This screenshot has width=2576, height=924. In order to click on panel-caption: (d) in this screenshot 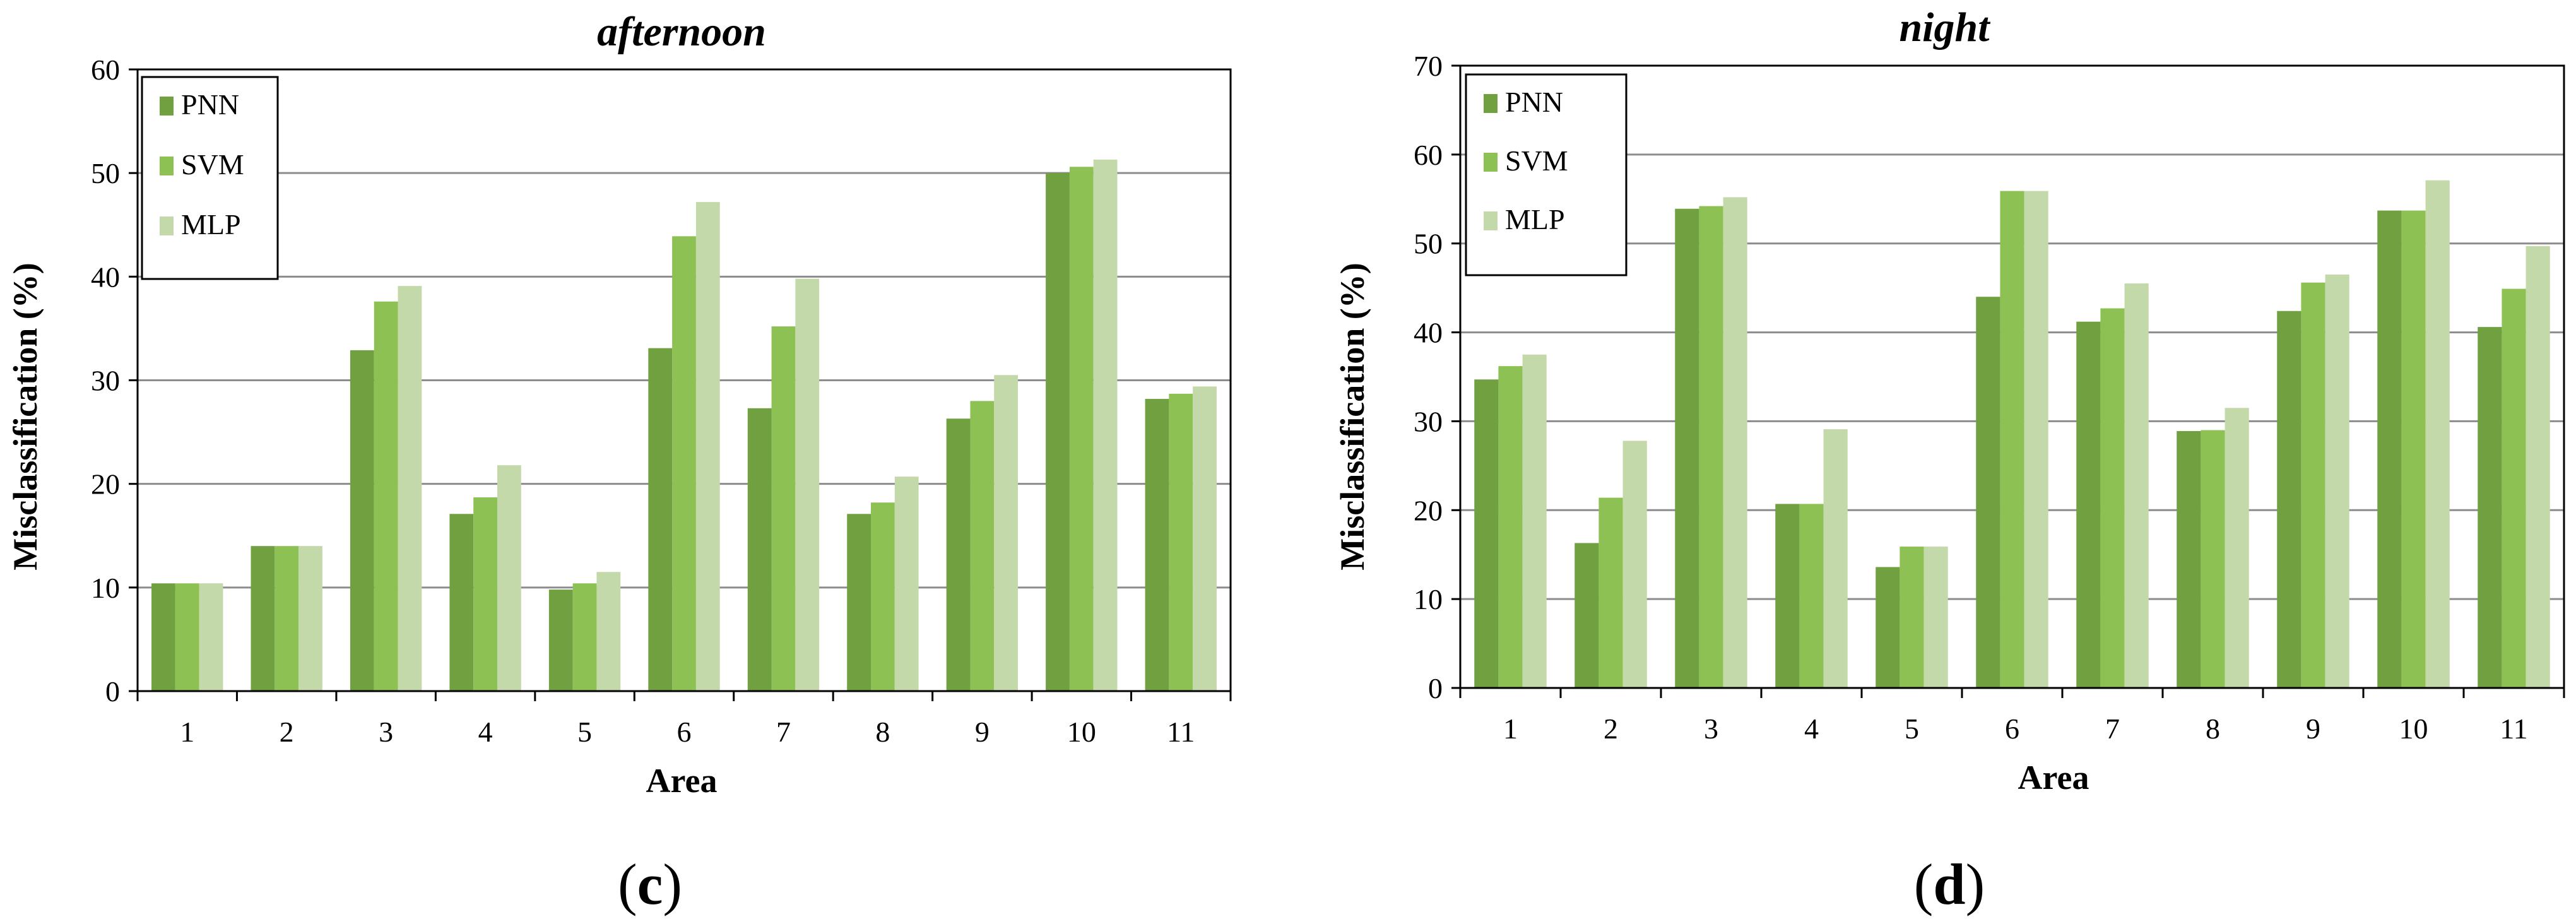, I will do `click(1949, 884)`.